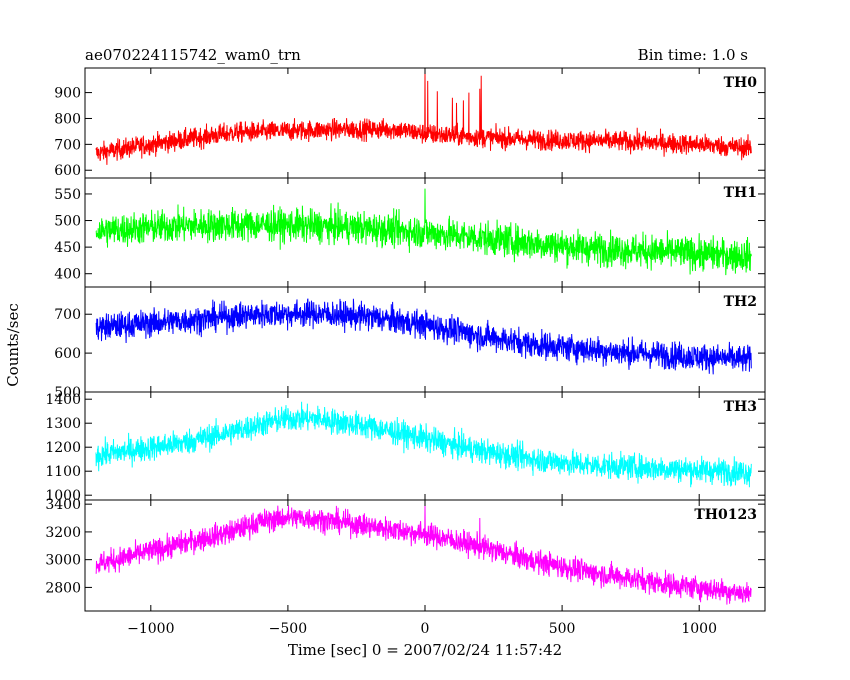 The width and height of the screenshot is (850, 680). Describe the element at coordinates (13, 345) in the screenshot. I see `y-axis-label: Counts/sec` at that location.